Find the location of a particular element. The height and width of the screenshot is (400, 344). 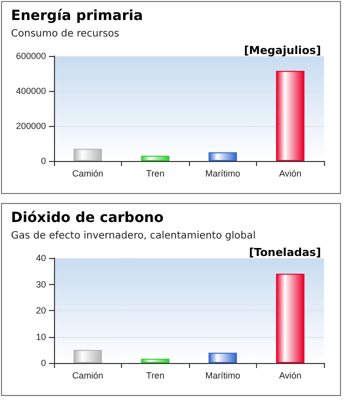

y-axis-title: [Toneladas] is located at coordinates (285, 252).